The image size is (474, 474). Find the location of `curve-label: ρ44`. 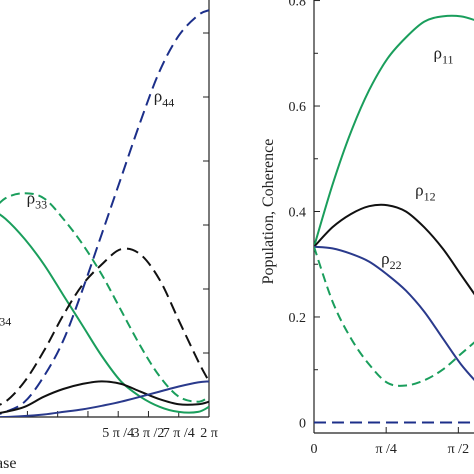

curve-label: ρ44 is located at coordinates (164, 98).